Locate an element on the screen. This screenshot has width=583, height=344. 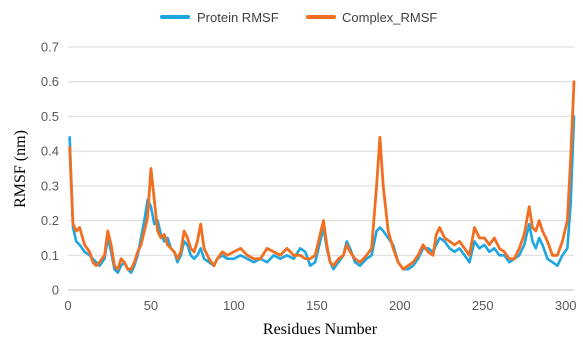
x-axis-title: Residues Number is located at coordinates (320, 329).